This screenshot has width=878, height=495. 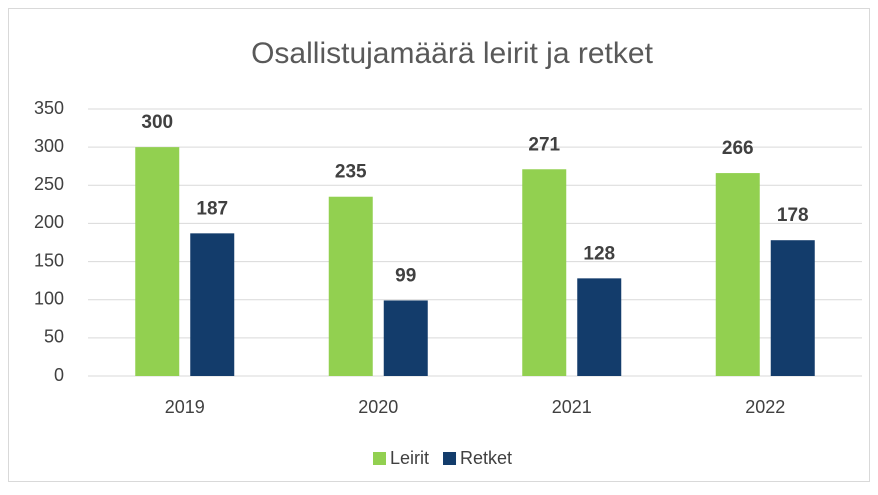 I want to click on x-tick-label: 2021, so click(x=572, y=407).